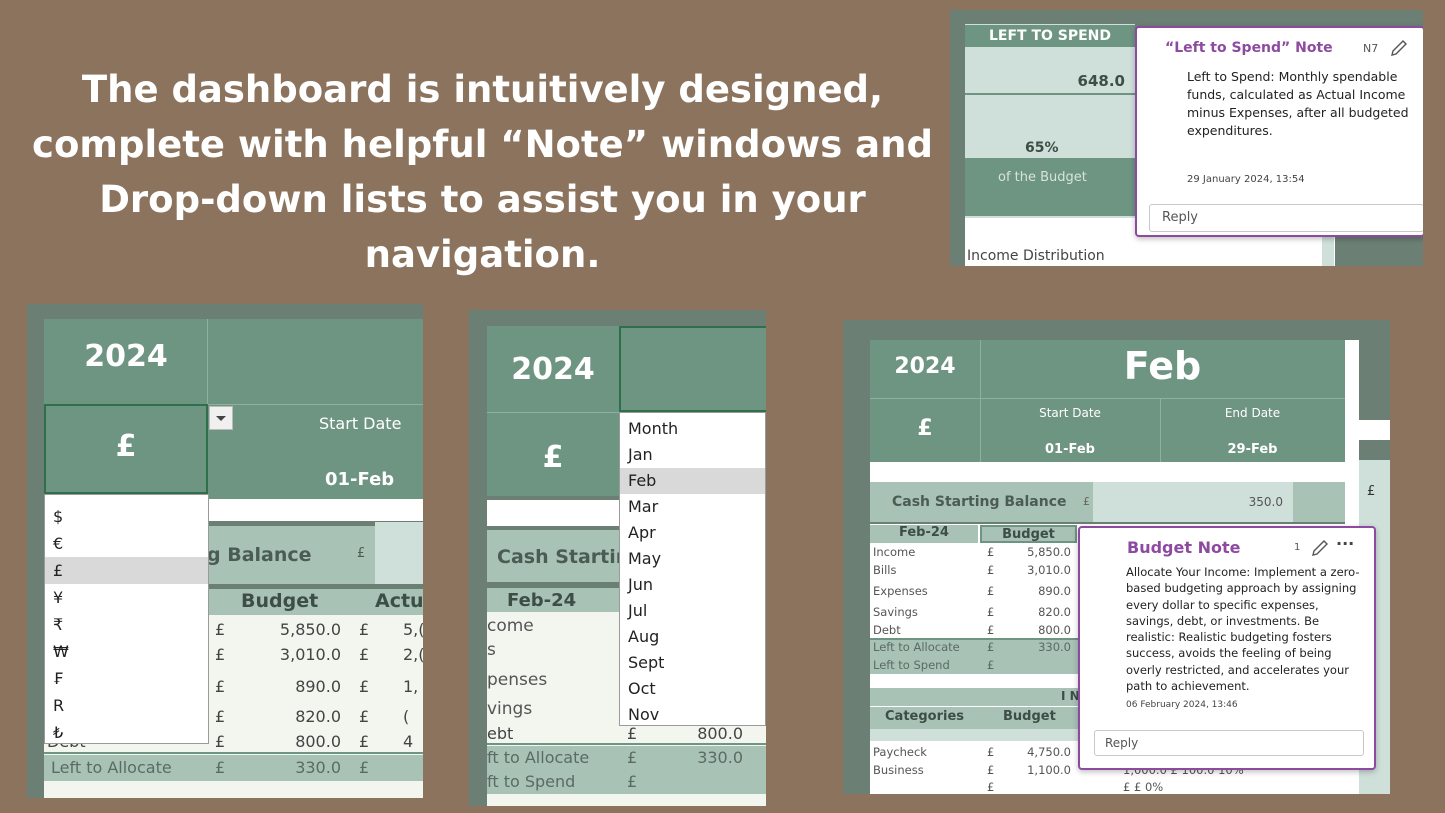 The height and width of the screenshot is (813, 1445). Describe the element at coordinates (58, 597) in the screenshot. I see `currency-option: ¥` at that location.